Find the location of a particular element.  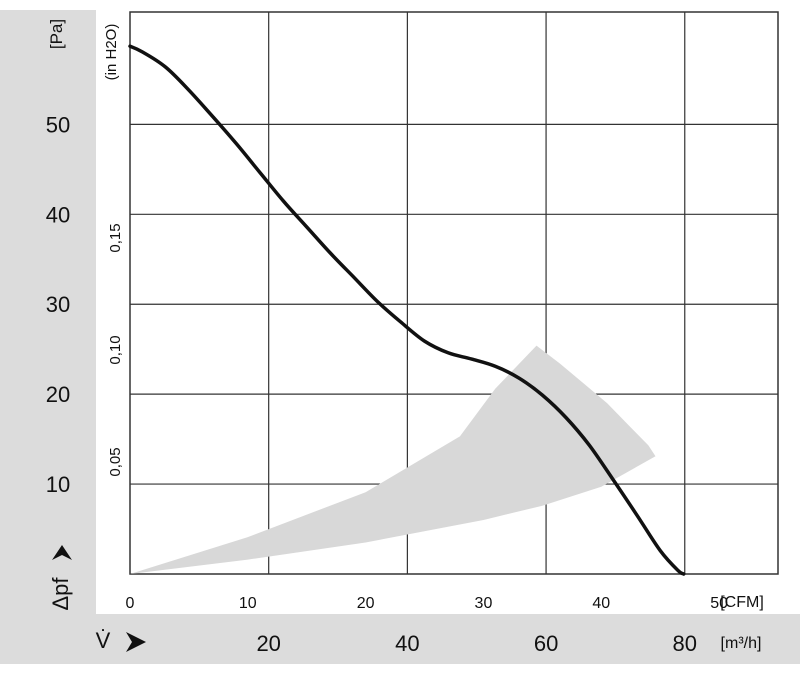

x-tick-cfm-2: 20 is located at coordinates (366, 603).